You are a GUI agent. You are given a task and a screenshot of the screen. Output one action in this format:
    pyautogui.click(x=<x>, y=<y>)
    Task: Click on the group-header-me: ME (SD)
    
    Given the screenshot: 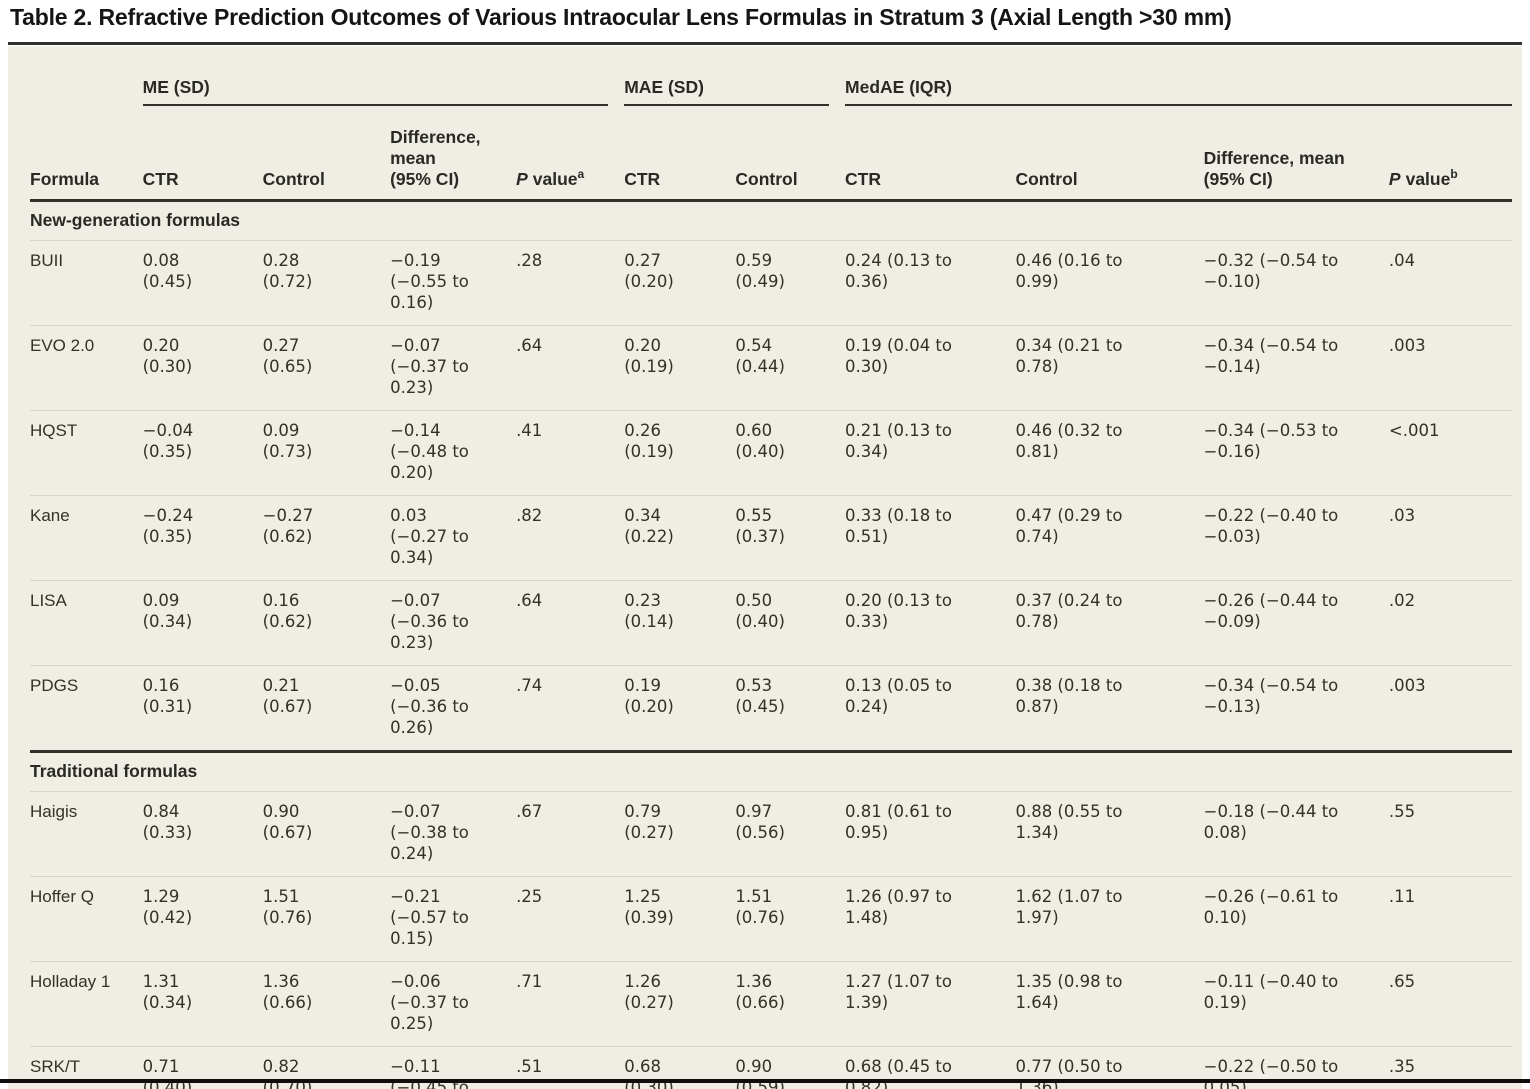 What is the action you would take?
    pyautogui.click(x=383, y=86)
    